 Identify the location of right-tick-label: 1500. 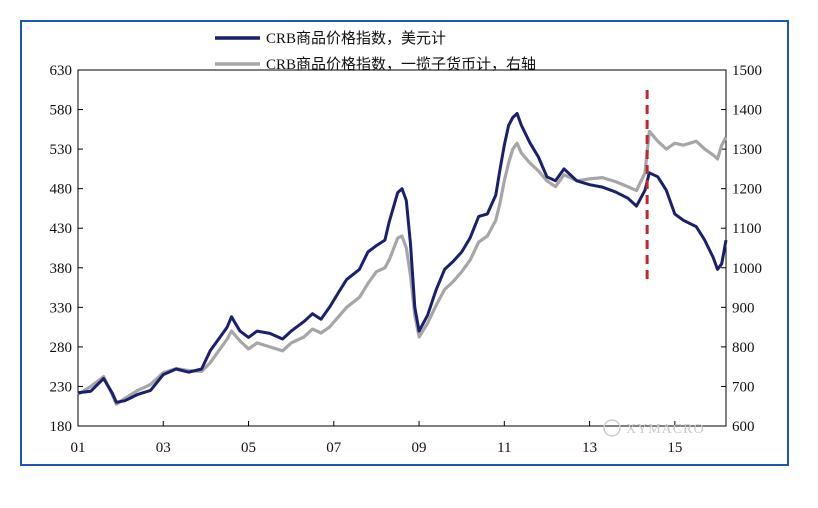
(747, 71).